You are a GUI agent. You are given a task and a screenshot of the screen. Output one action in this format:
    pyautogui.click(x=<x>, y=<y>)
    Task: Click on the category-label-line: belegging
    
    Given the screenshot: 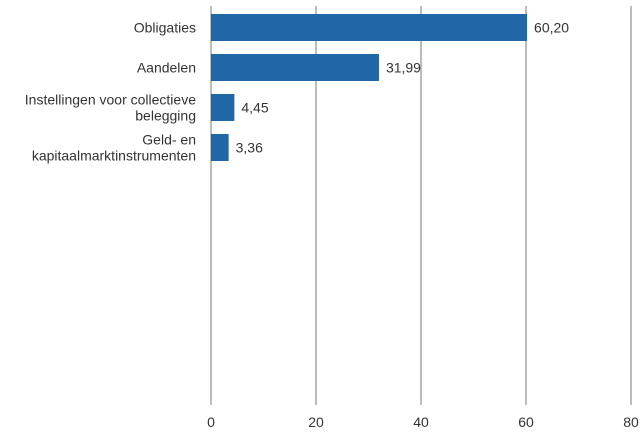 What is the action you would take?
    pyautogui.click(x=165, y=116)
    